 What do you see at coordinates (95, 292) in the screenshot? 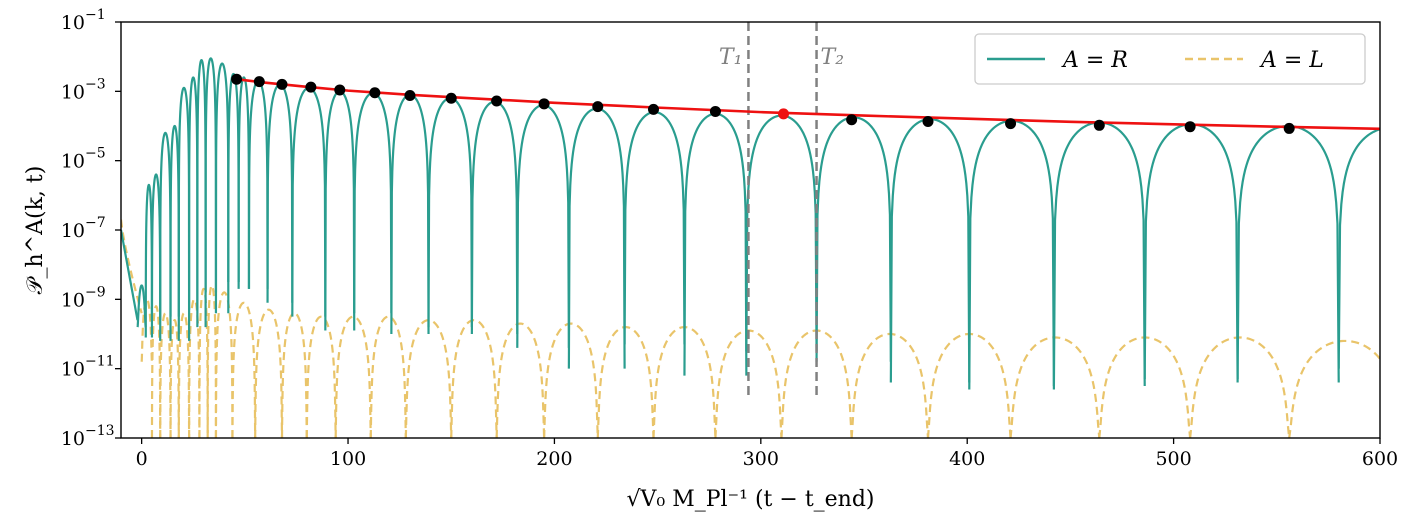
I see `y-tick-exponent: −9` at bounding box center [95, 292].